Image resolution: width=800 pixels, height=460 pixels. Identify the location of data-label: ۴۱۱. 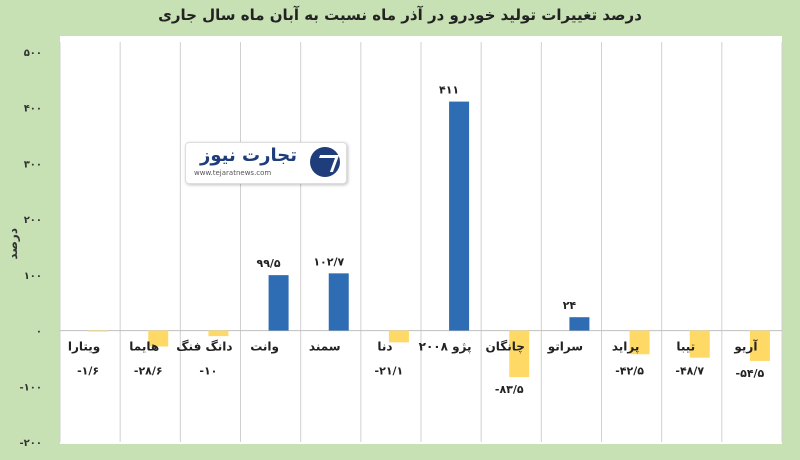
(449, 90).